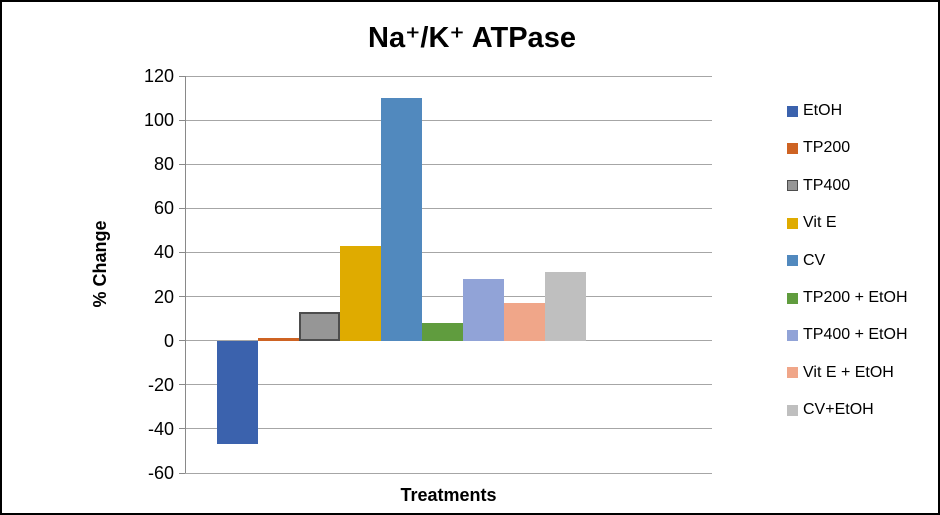 The height and width of the screenshot is (515, 940). What do you see at coordinates (565, 306) in the screenshot?
I see `bar-cv-etoh` at bounding box center [565, 306].